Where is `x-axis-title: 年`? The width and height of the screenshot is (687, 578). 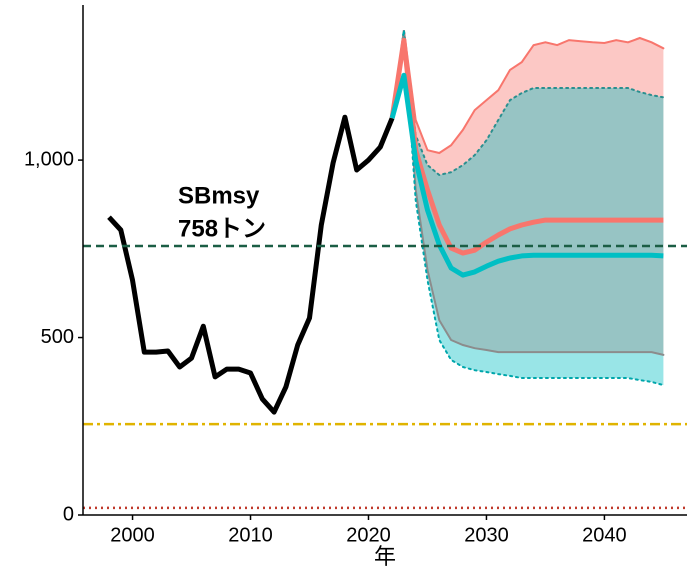 x-axis-title: 年 is located at coordinates (385, 556).